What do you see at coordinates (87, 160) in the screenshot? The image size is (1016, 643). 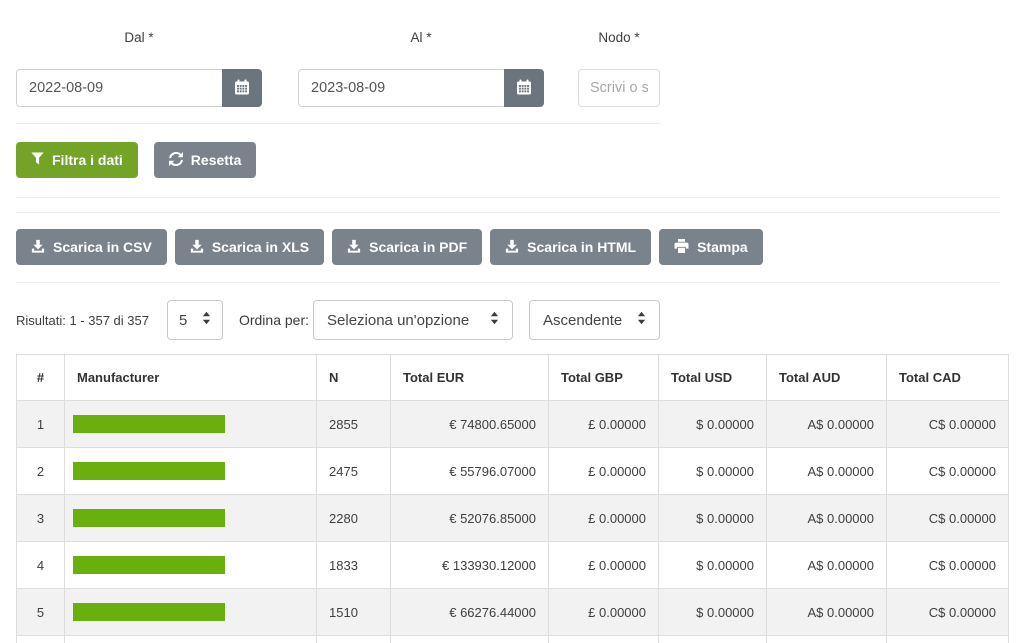 I see `filter-data-button-label: Filtra i dati` at bounding box center [87, 160].